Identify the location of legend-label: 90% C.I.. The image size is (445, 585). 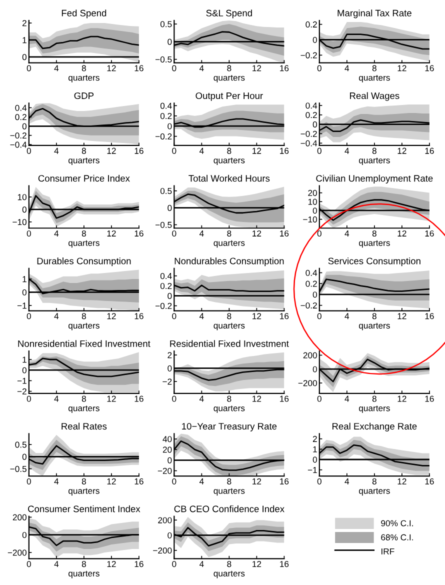
(397, 523).